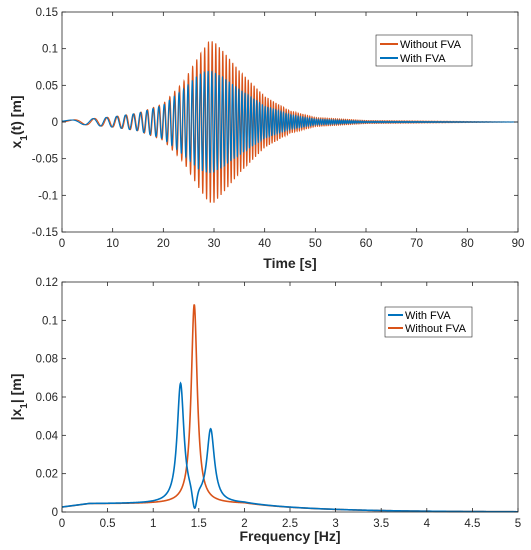 This screenshot has height=550, width=531. Describe the element at coordinates (47, 86) in the screenshot. I see `y-tick-label: 0.05` at that location.